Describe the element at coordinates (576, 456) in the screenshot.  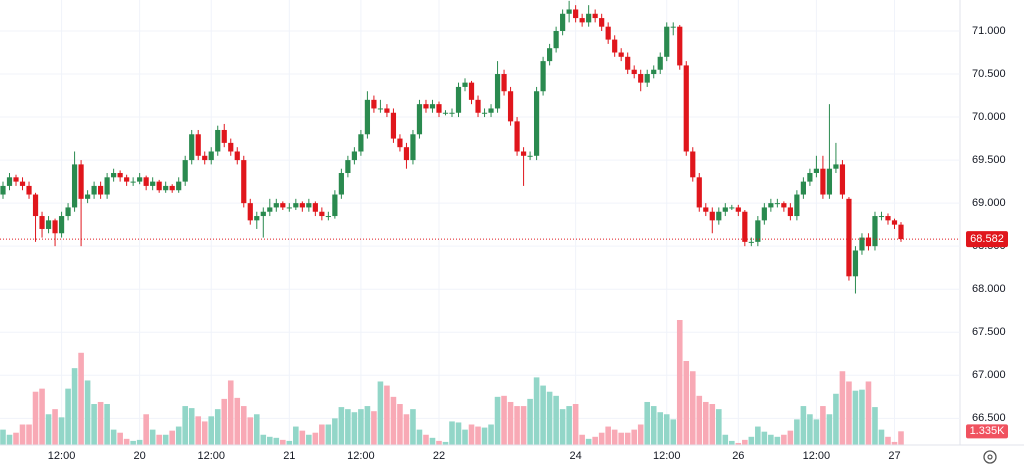
I see `x-tick-label: 24` at that location.